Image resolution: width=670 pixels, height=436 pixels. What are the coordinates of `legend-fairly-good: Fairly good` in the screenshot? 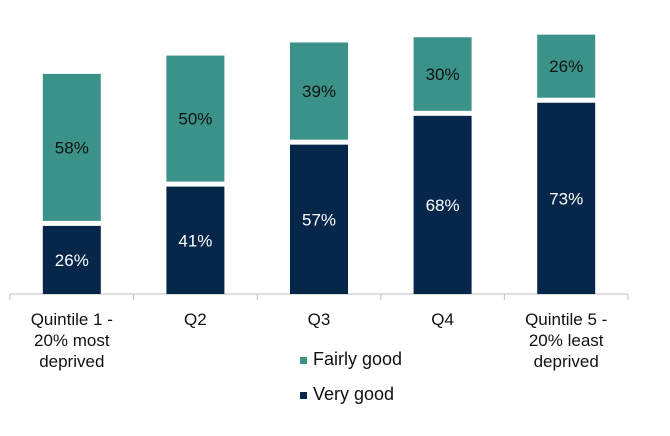 It's located at (351, 359).